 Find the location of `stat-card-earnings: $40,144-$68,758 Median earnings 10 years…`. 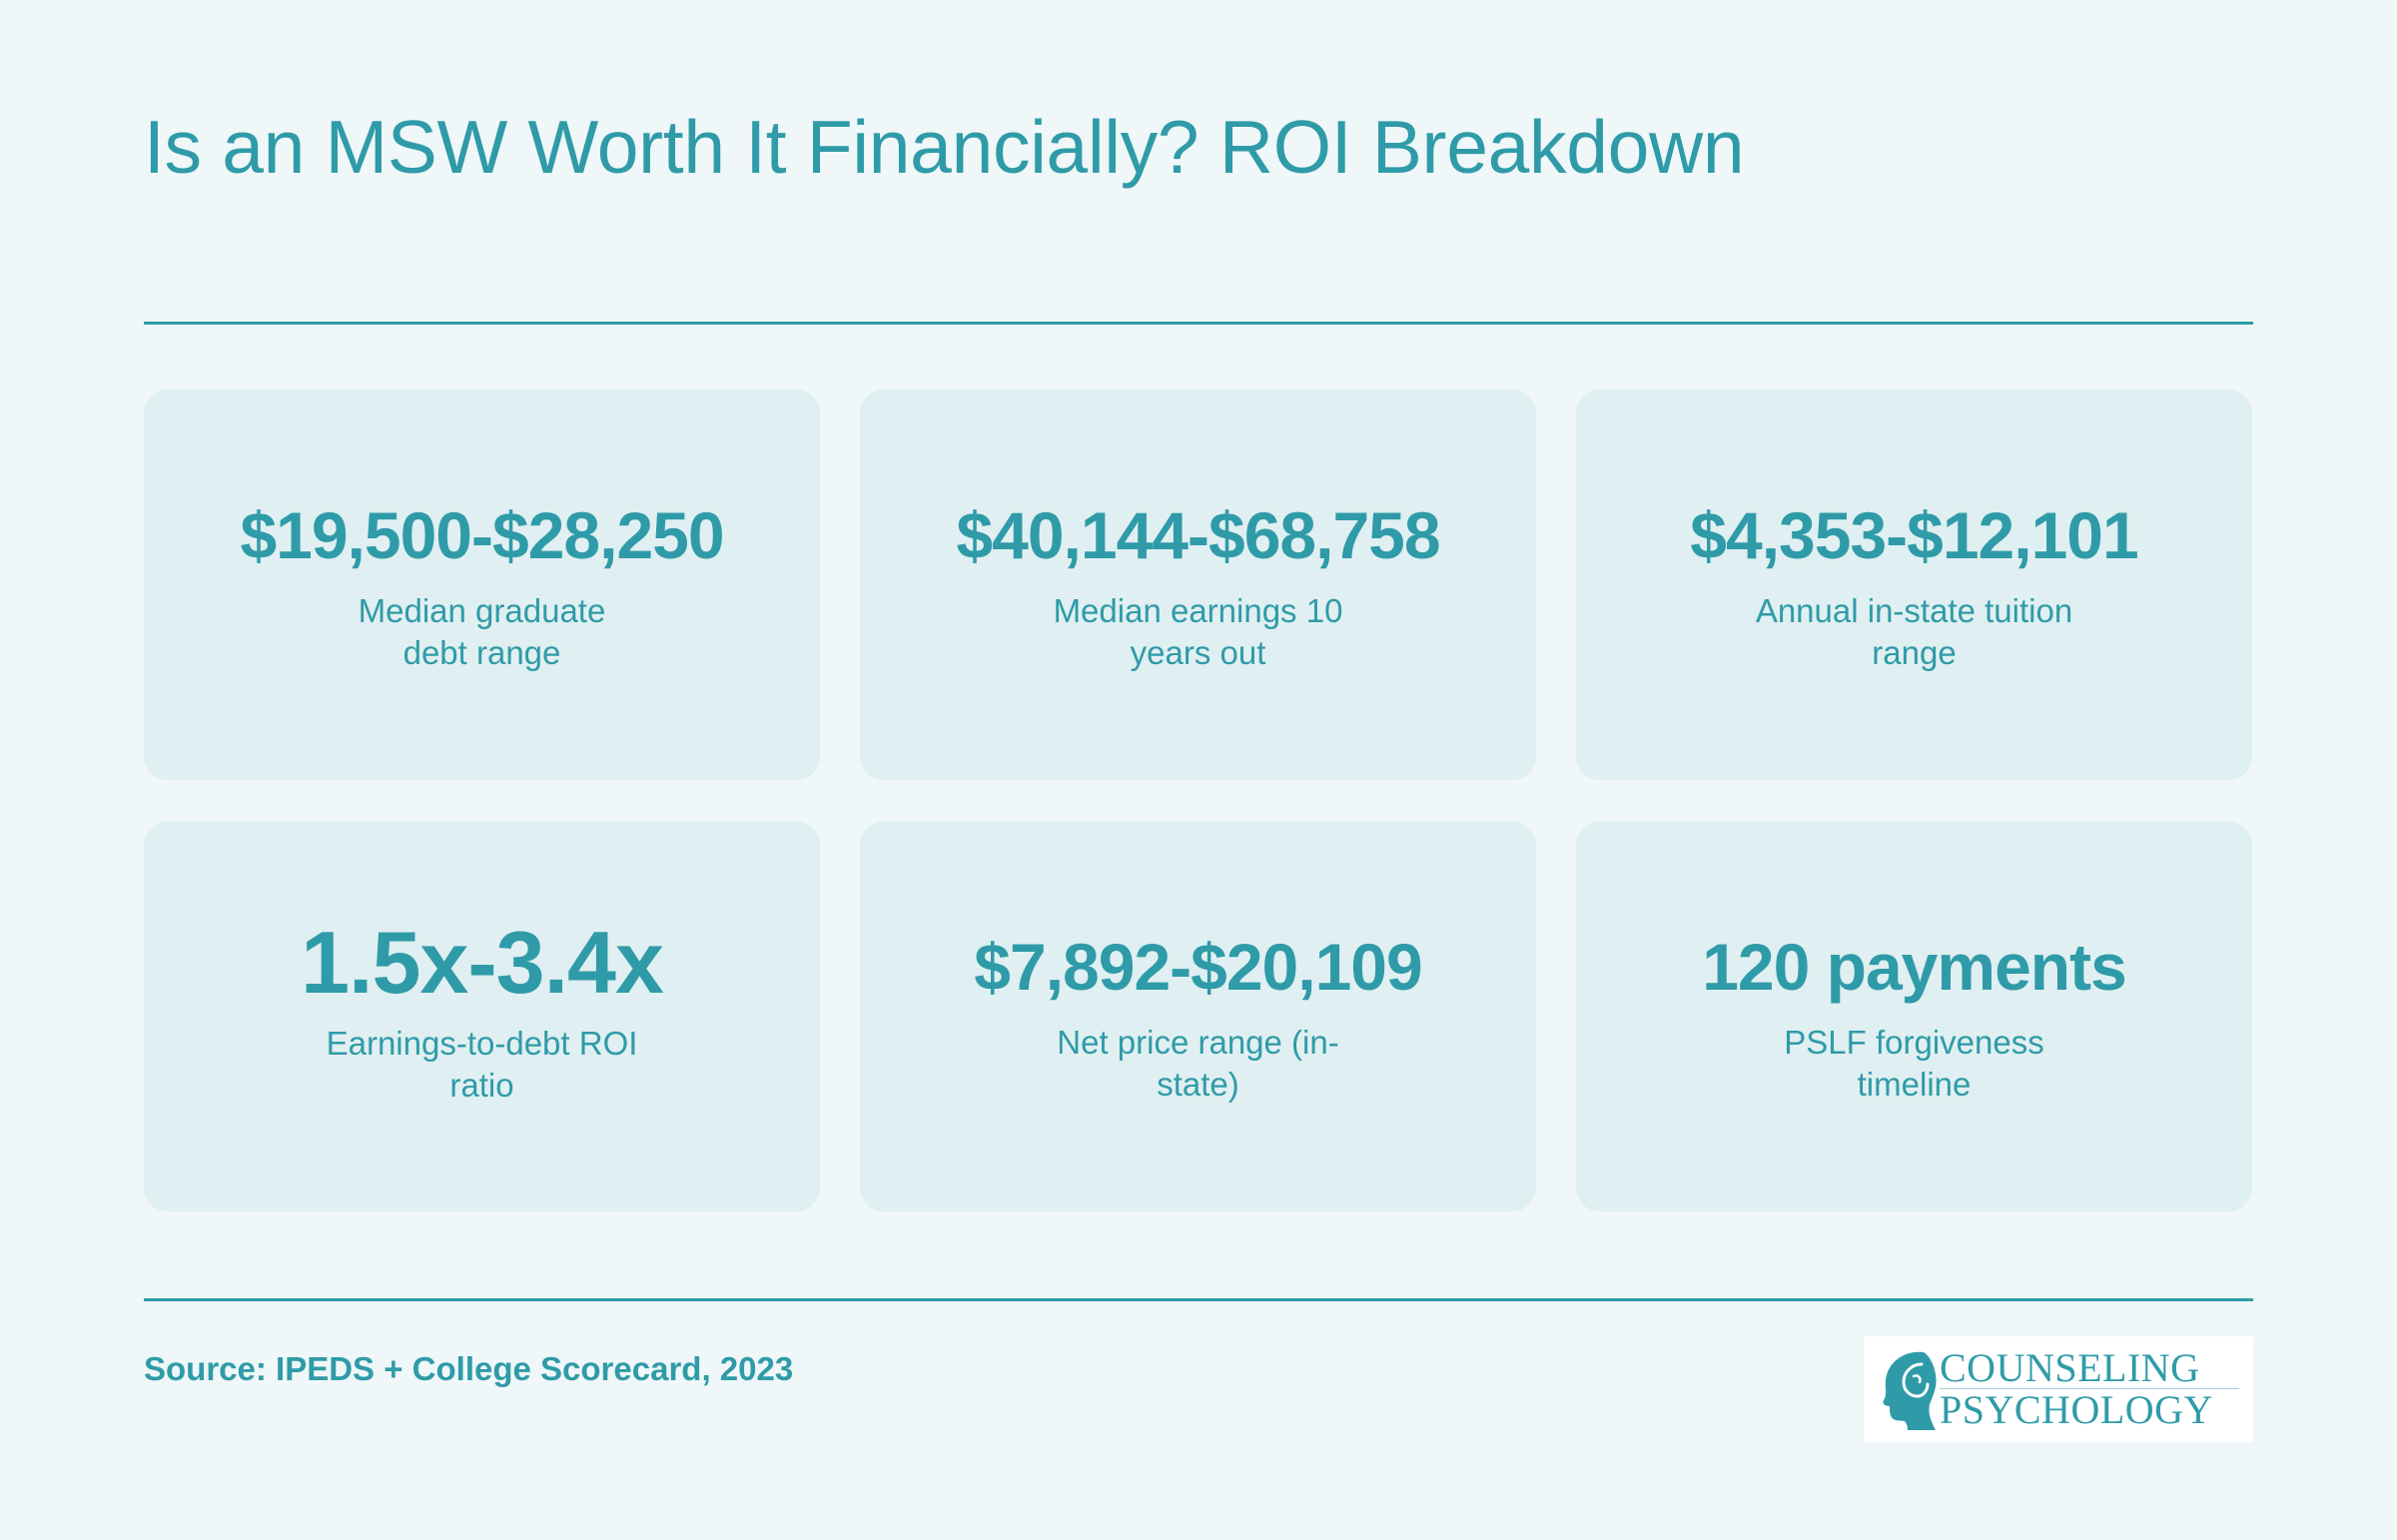

stat-card-earnings: $40,144-$68,758 Median earnings 10 years… is located at coordinates (1198, 584).